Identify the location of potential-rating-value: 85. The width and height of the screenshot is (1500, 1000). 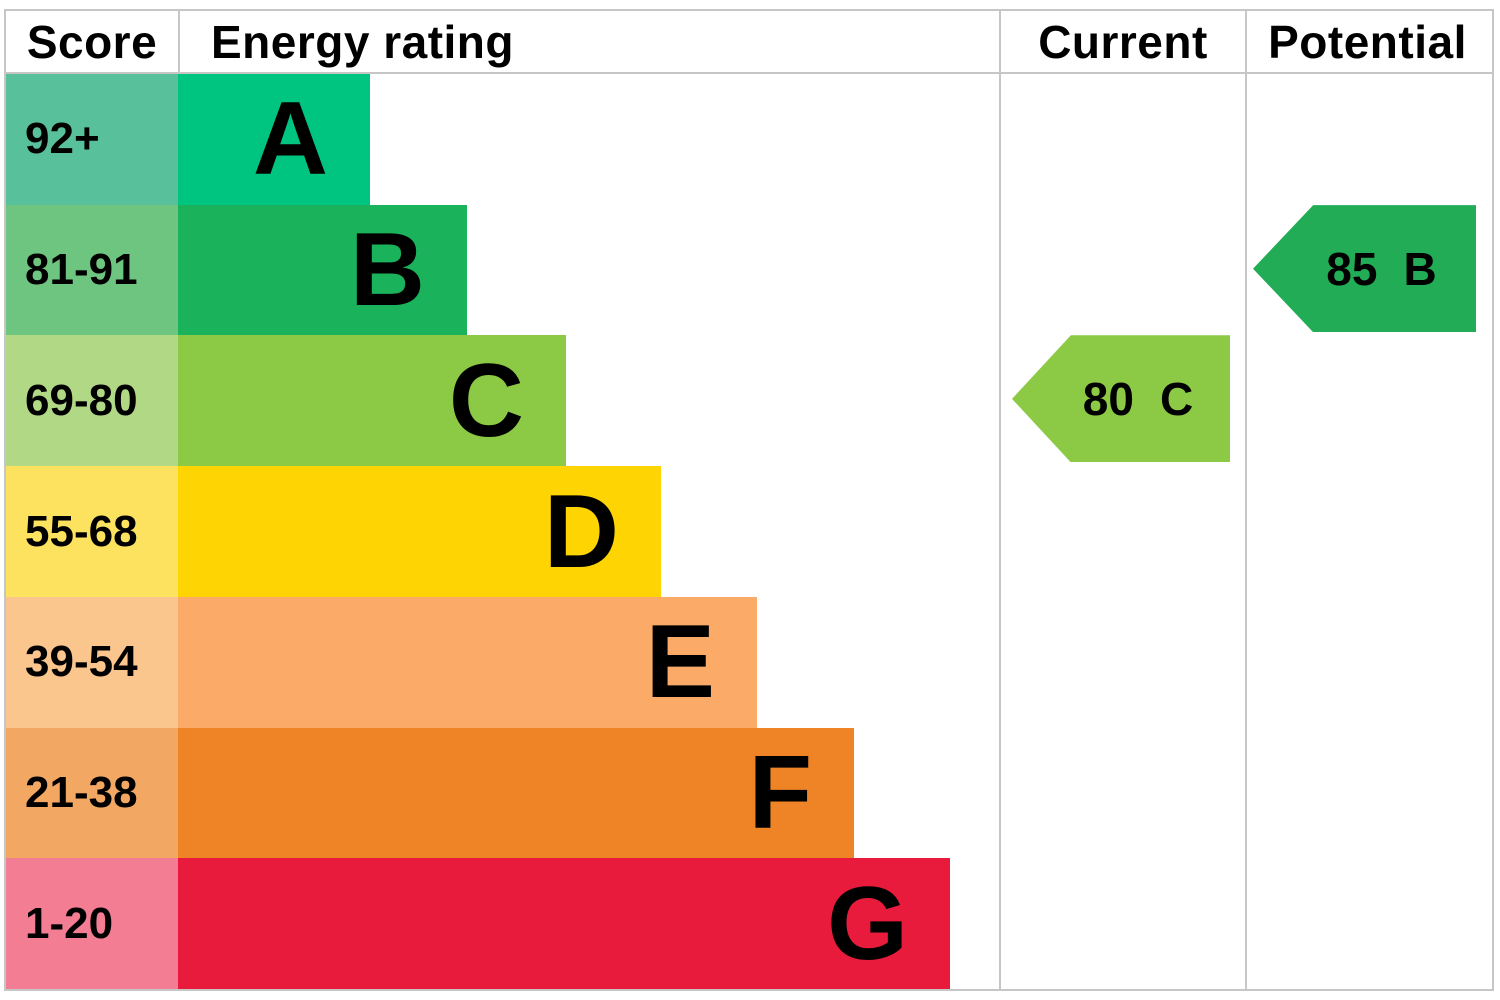
(1352, 268).